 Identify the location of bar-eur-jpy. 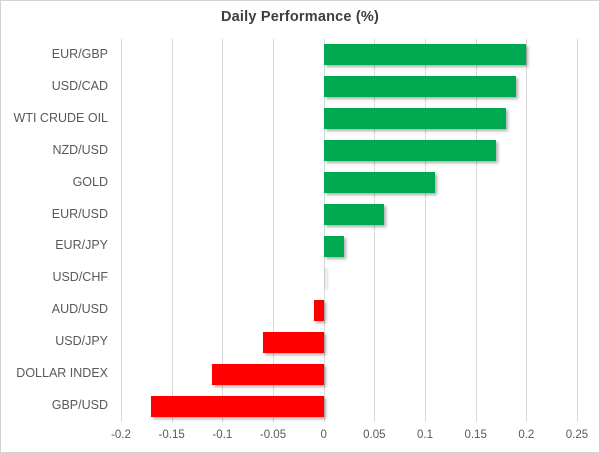
(333, 246).